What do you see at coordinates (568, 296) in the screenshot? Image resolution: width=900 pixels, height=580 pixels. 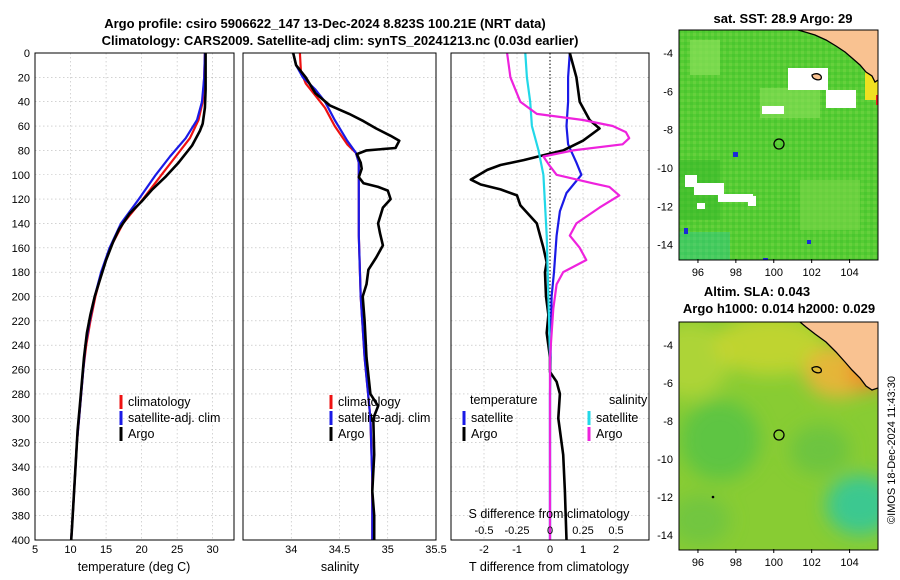 I see `series-line-argo-salinity` at bounding box center [568, 296].